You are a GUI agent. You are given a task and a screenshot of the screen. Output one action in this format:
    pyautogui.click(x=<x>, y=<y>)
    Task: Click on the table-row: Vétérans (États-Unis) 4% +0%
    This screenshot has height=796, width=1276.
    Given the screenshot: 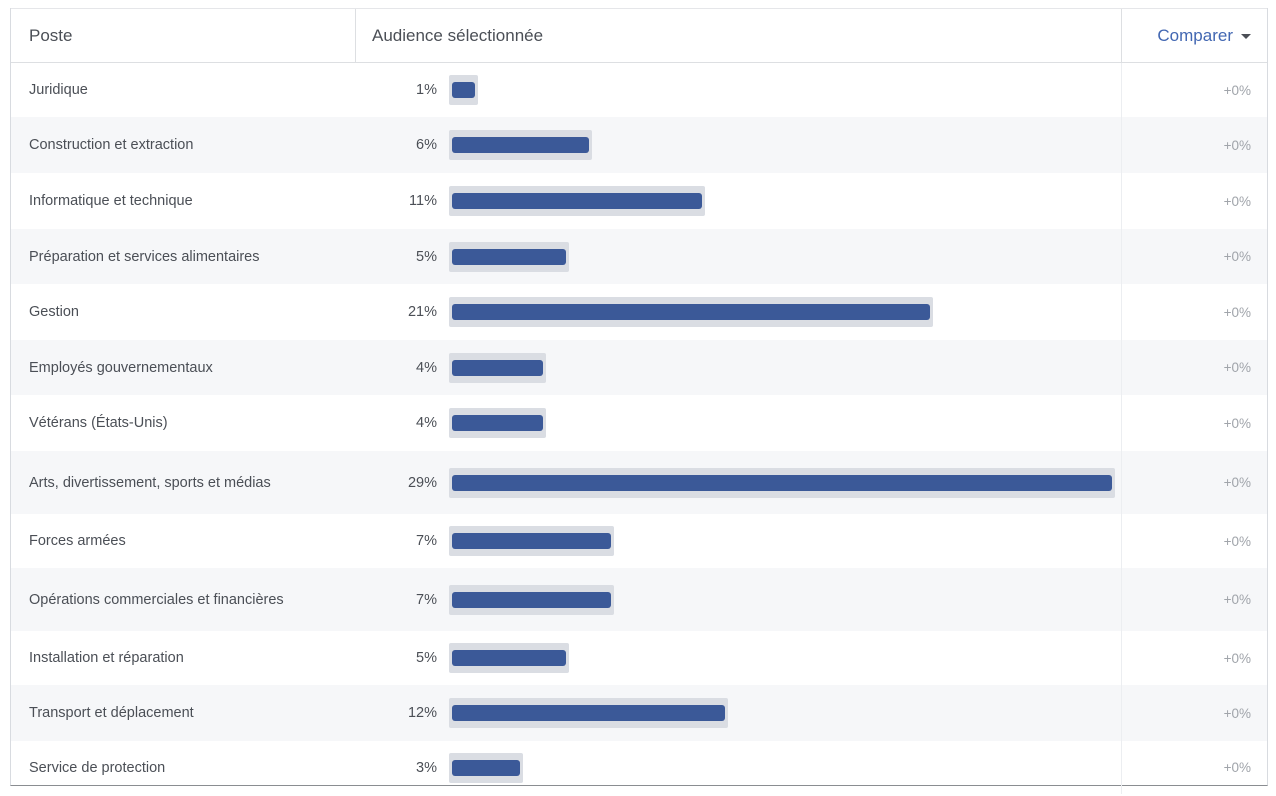 What is the action you would take?
    pyautogui.click(x=639, y=423)
    